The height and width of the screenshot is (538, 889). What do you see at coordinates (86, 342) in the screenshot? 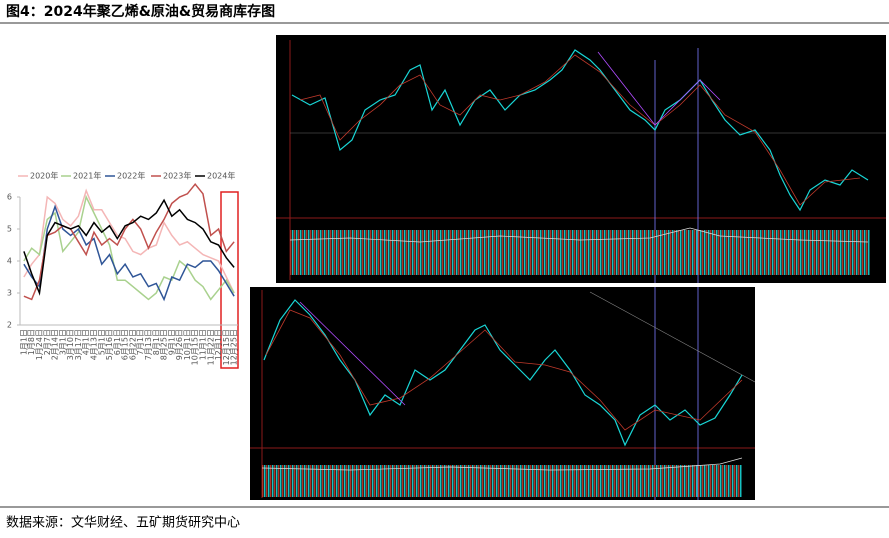
I see `x-tick-label: 4月1日` at bounding box center [86, 342].